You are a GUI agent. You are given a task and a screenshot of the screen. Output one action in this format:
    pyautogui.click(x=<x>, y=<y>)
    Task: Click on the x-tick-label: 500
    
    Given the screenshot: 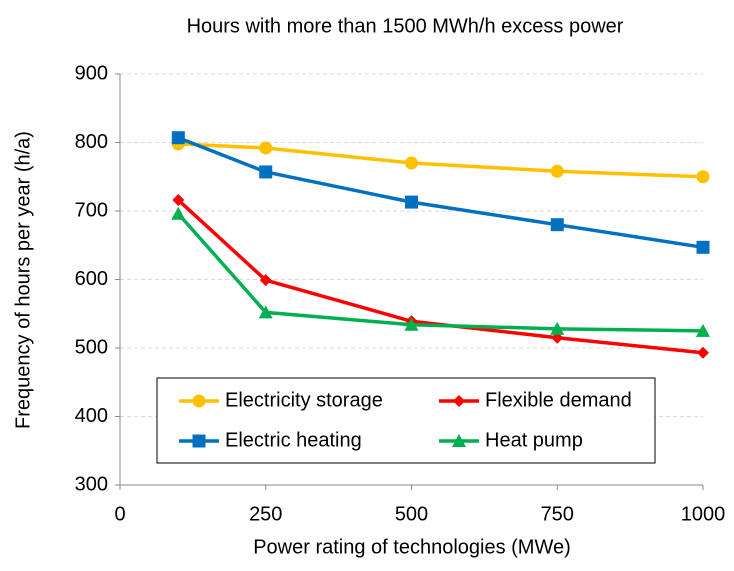 What is the action you would take?
    pyautogui.click(x=411, y=514)
    